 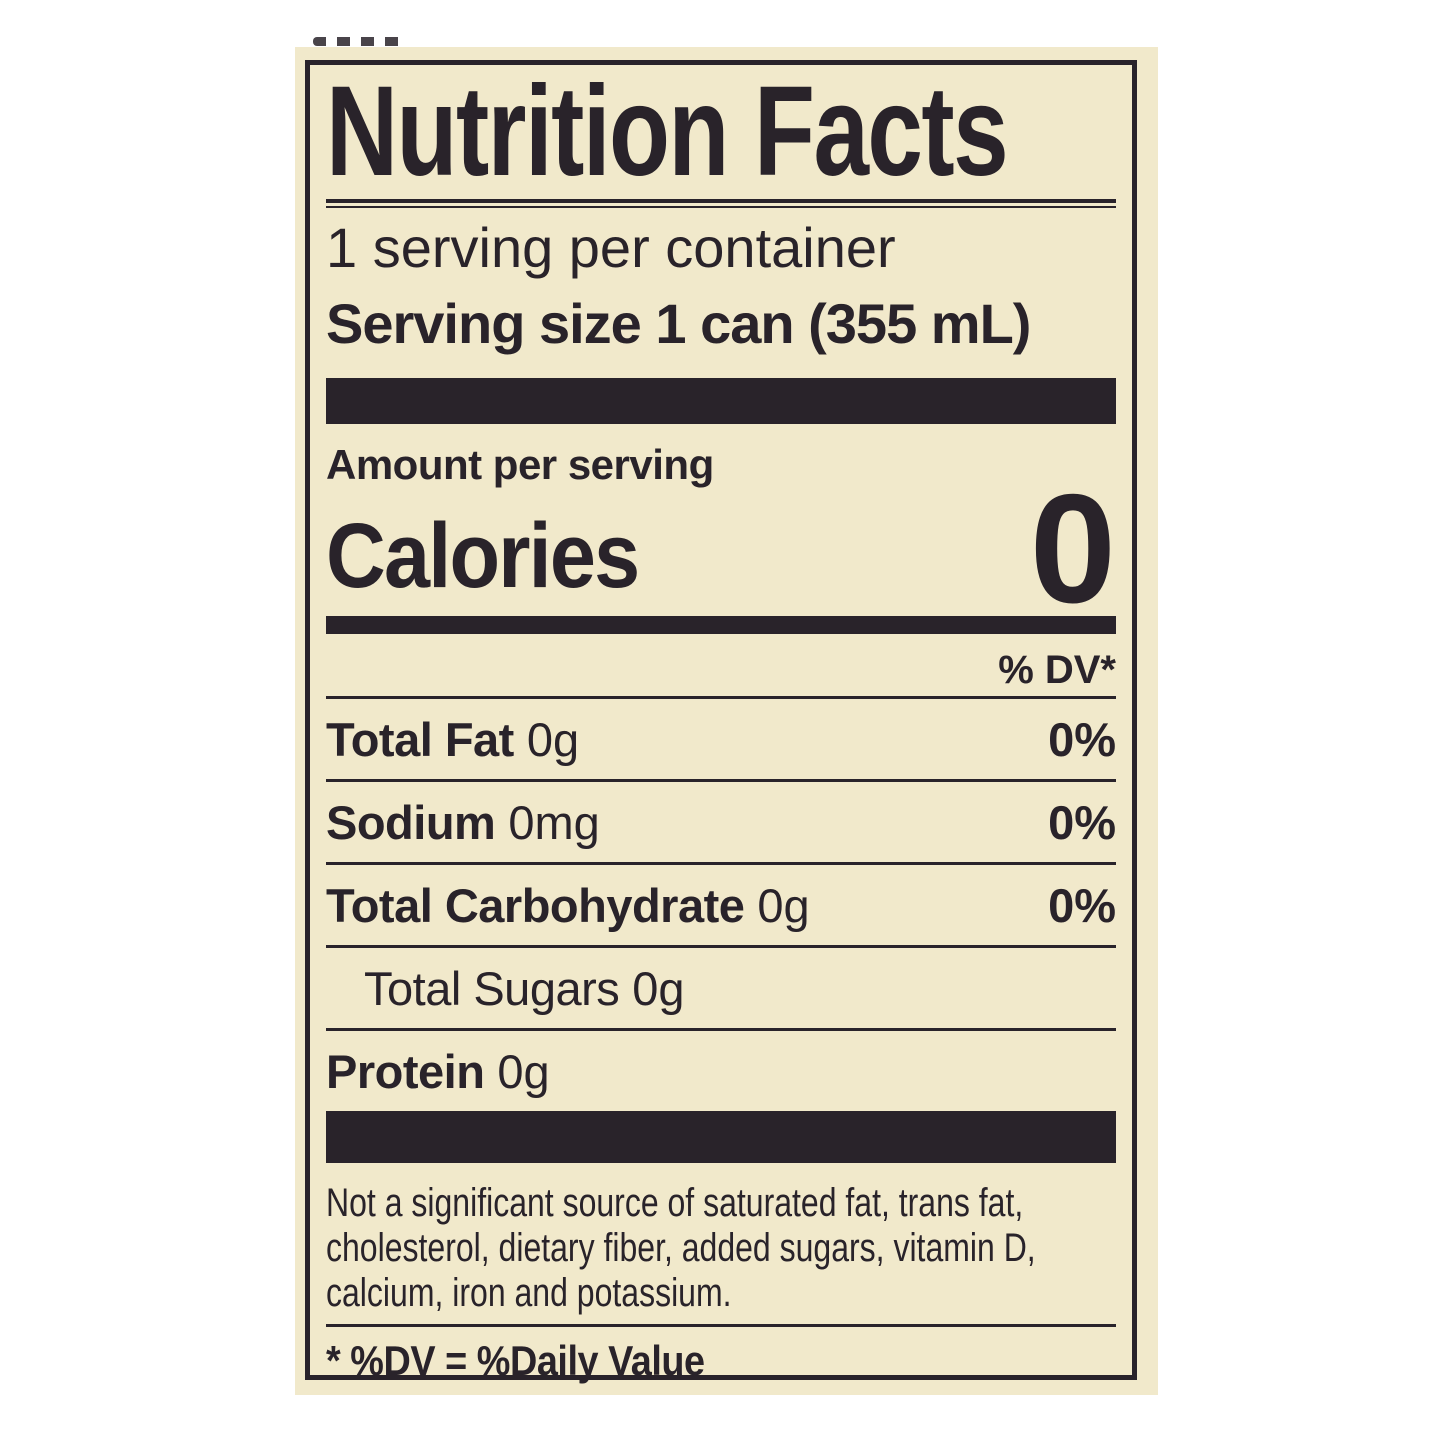 What do you see at coordinates (667, 131) in the screenshot?
I see `panel-title: Nutrition Facts` at bounding box center [667, 131].